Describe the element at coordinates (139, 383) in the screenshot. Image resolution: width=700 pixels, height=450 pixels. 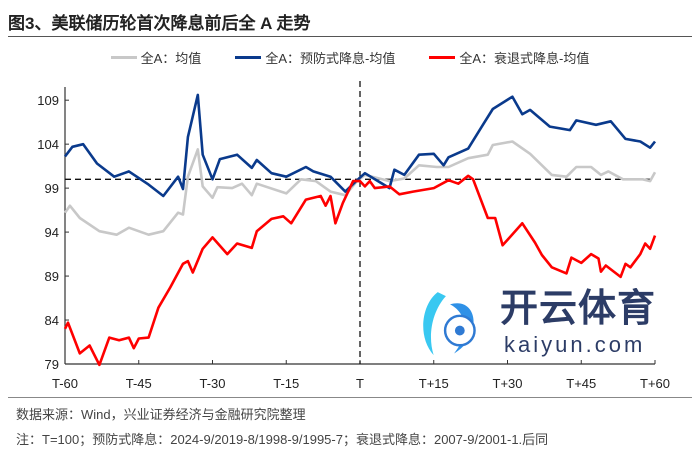
I see `x-tick-label: T-45` at that location.